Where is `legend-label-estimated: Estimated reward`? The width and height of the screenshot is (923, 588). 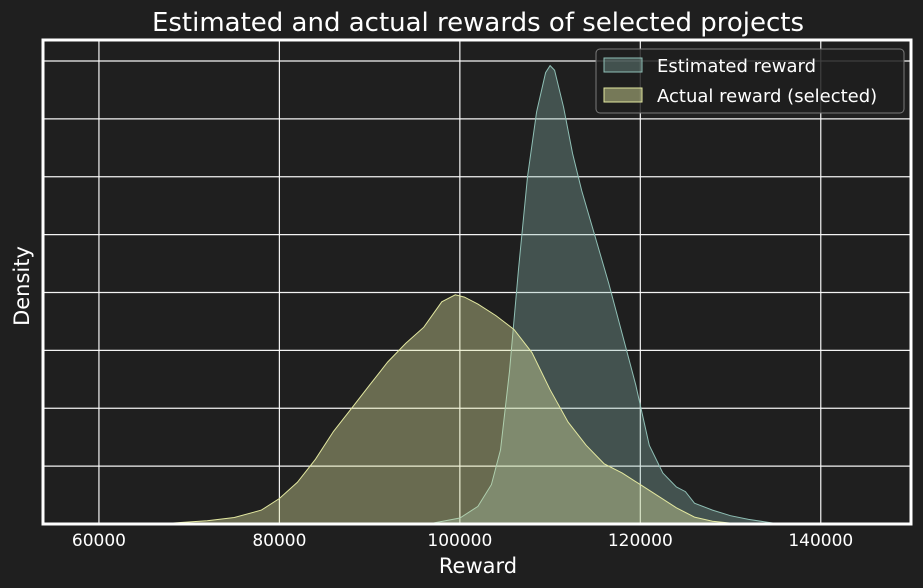
legend-label-estimated: Estimated reward is located at coordinates (736, 66).